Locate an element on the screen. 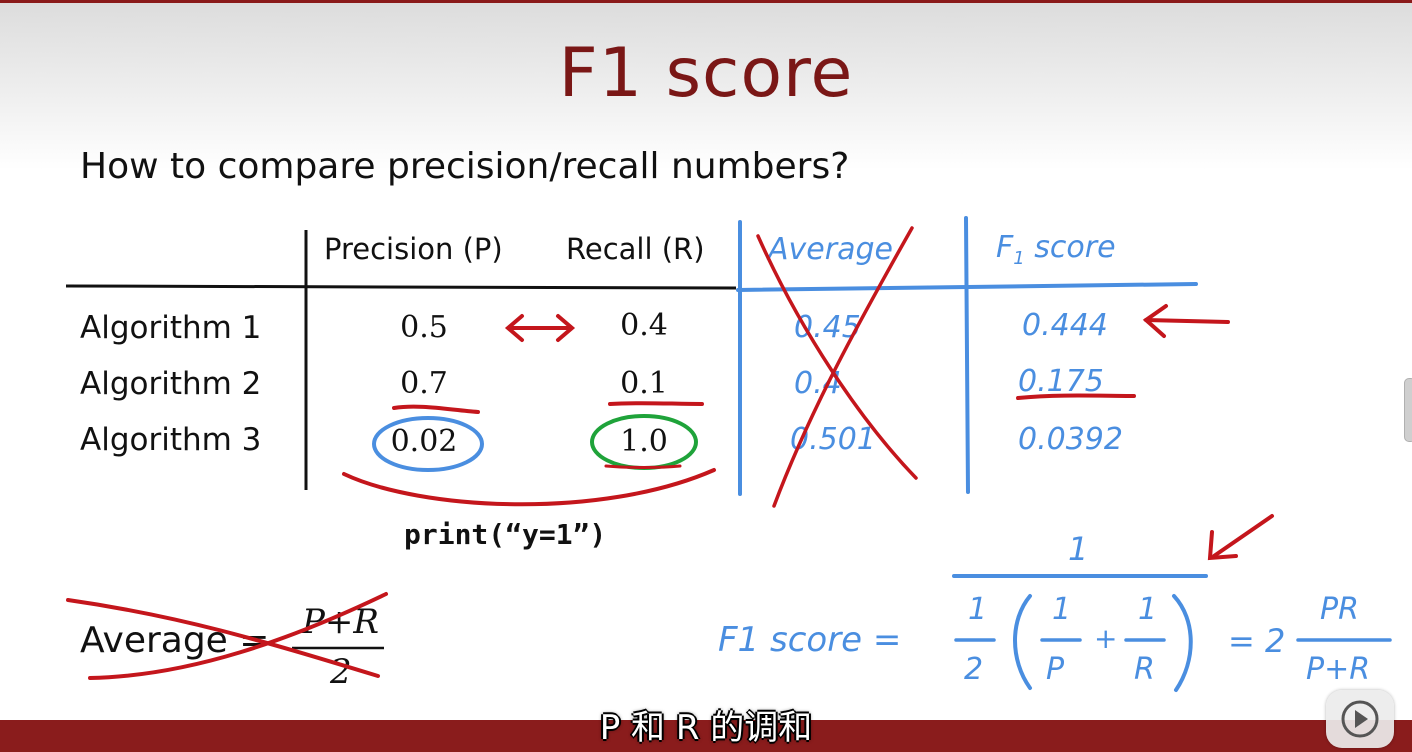  average-cell-3: 0.501 is located at coordinates (833, 439).